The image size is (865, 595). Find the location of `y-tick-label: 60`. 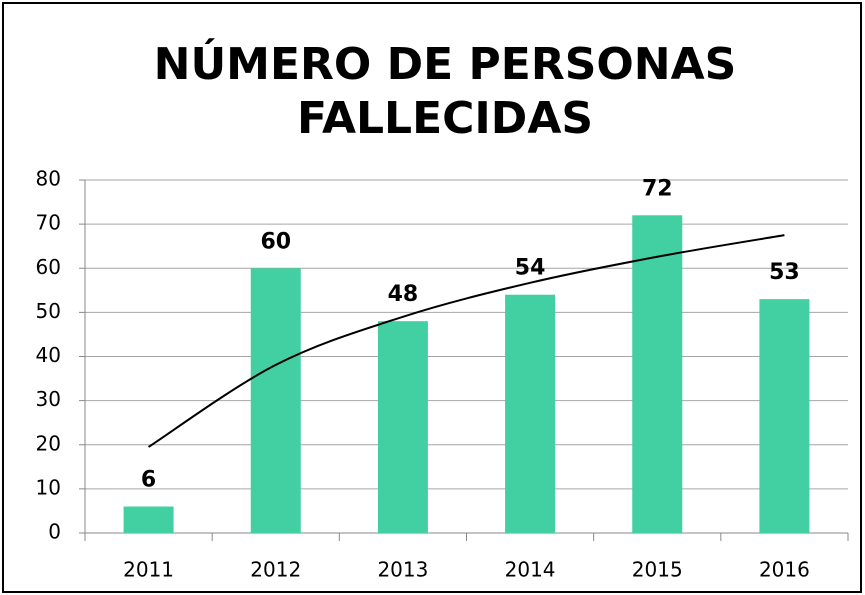

y-tick-label: 60 is located at coordinates (48, 267).